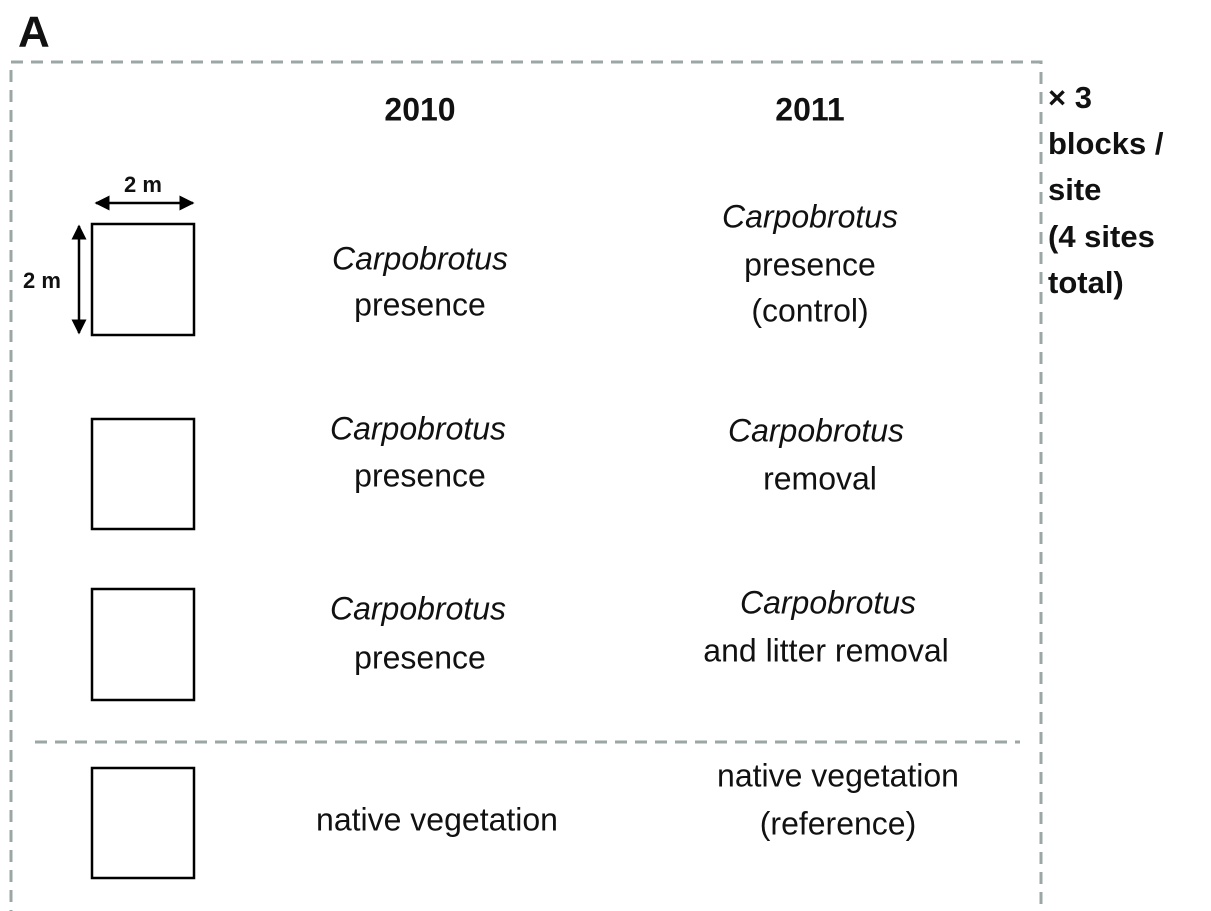 Image resolution: width=1211 pixels, height=911 pixels. What do you see at coordinates (419, 109) in the screenshot?
I see `column-header: 2010` at bounding box center [419, 109].